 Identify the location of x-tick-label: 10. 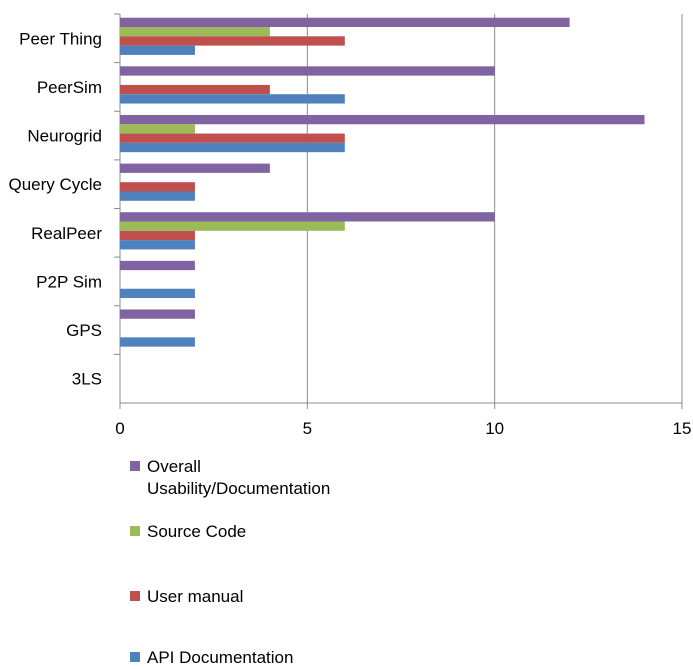
(494, 428).